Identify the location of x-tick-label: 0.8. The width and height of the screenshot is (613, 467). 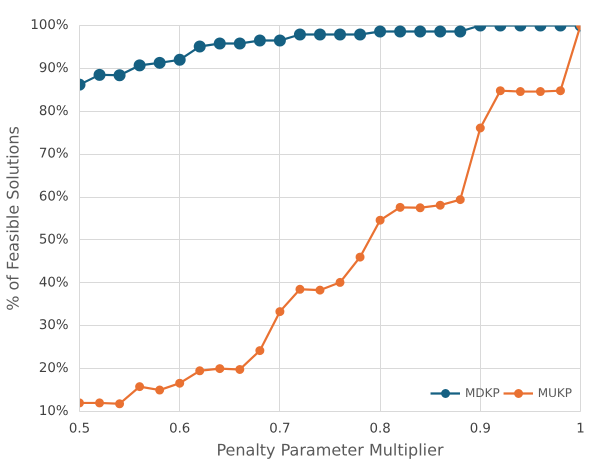
(380, 429).